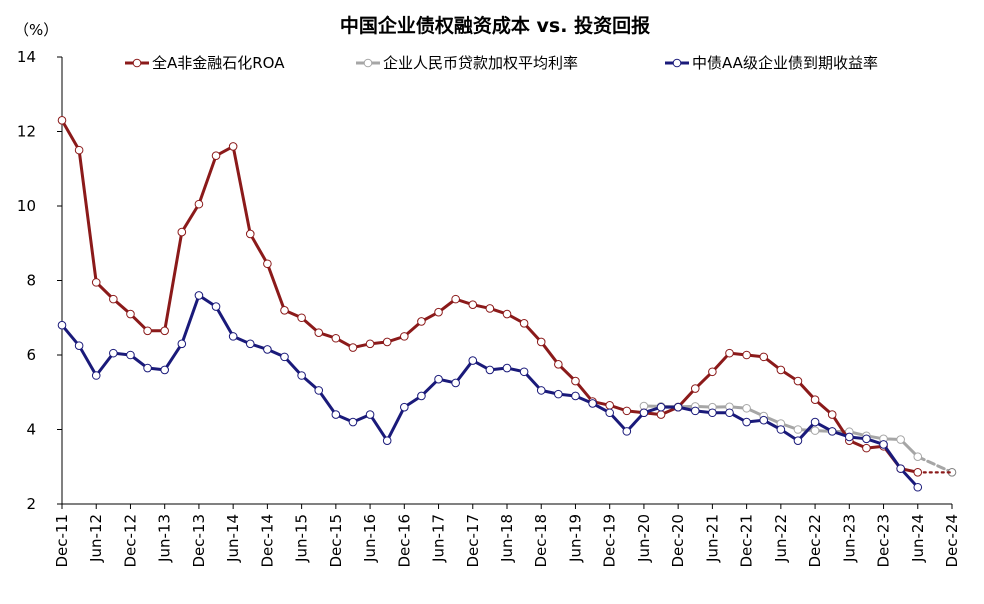  Describe the element at coordinates (36, 30) in the screenshot. I see `y-axis-unit: （%）` at that location.